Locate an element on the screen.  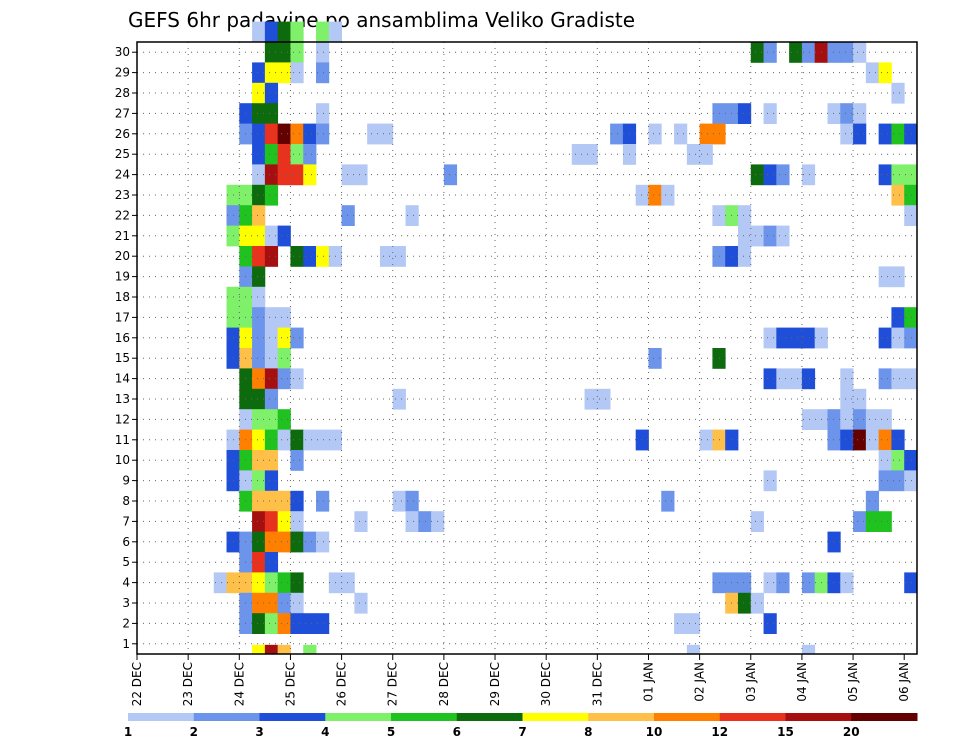
x-tick-label: 31 DEC is located at coordinates (597, 684).